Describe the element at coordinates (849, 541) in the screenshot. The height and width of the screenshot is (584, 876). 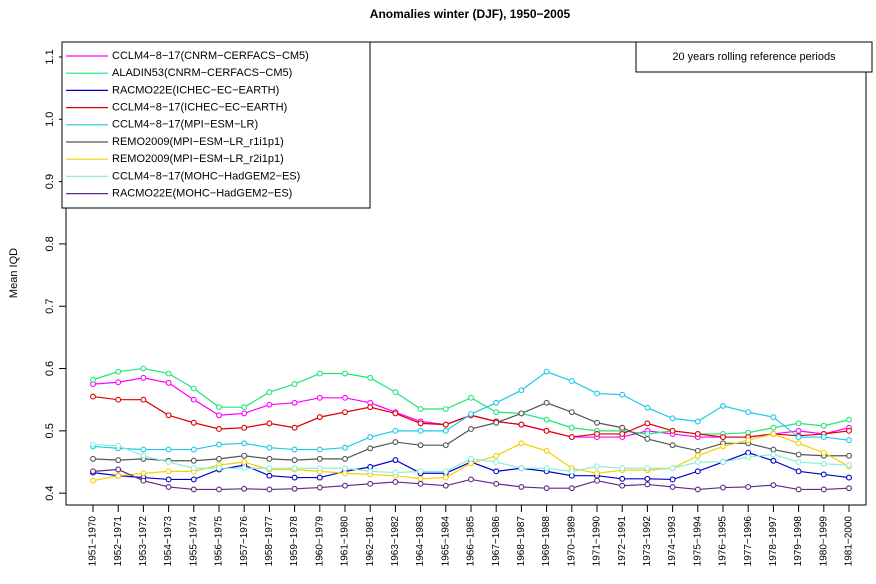
I see `x-tick-label: 1981−2000` at that location.